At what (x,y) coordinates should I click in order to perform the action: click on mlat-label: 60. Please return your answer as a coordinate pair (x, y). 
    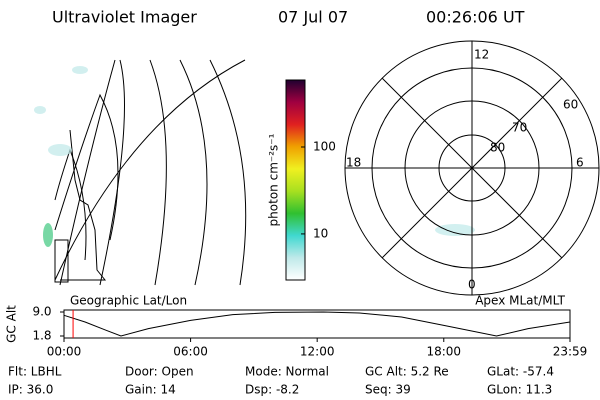
    Looking at the image, I should click on (570, 105).